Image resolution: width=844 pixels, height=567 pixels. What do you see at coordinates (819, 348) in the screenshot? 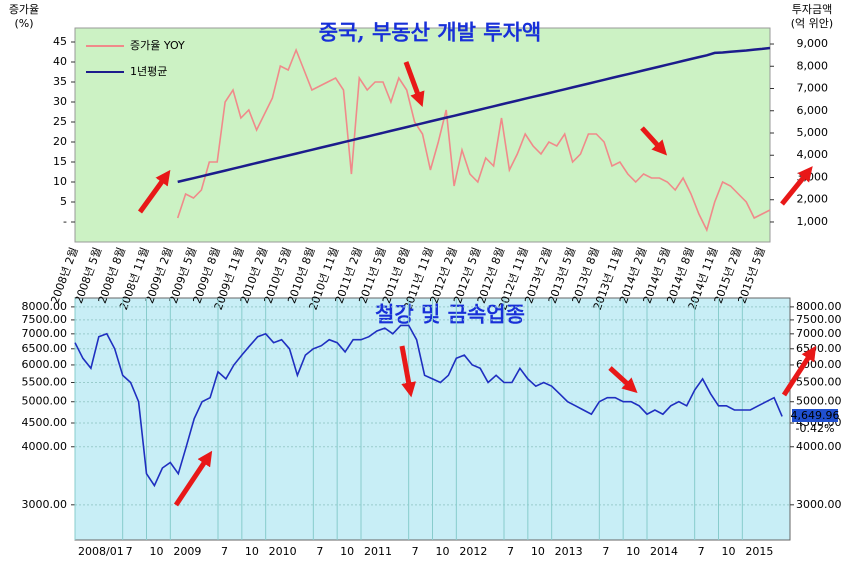
I see `y-tick-label-right: 6500.00` at bounding box center [819, 348].